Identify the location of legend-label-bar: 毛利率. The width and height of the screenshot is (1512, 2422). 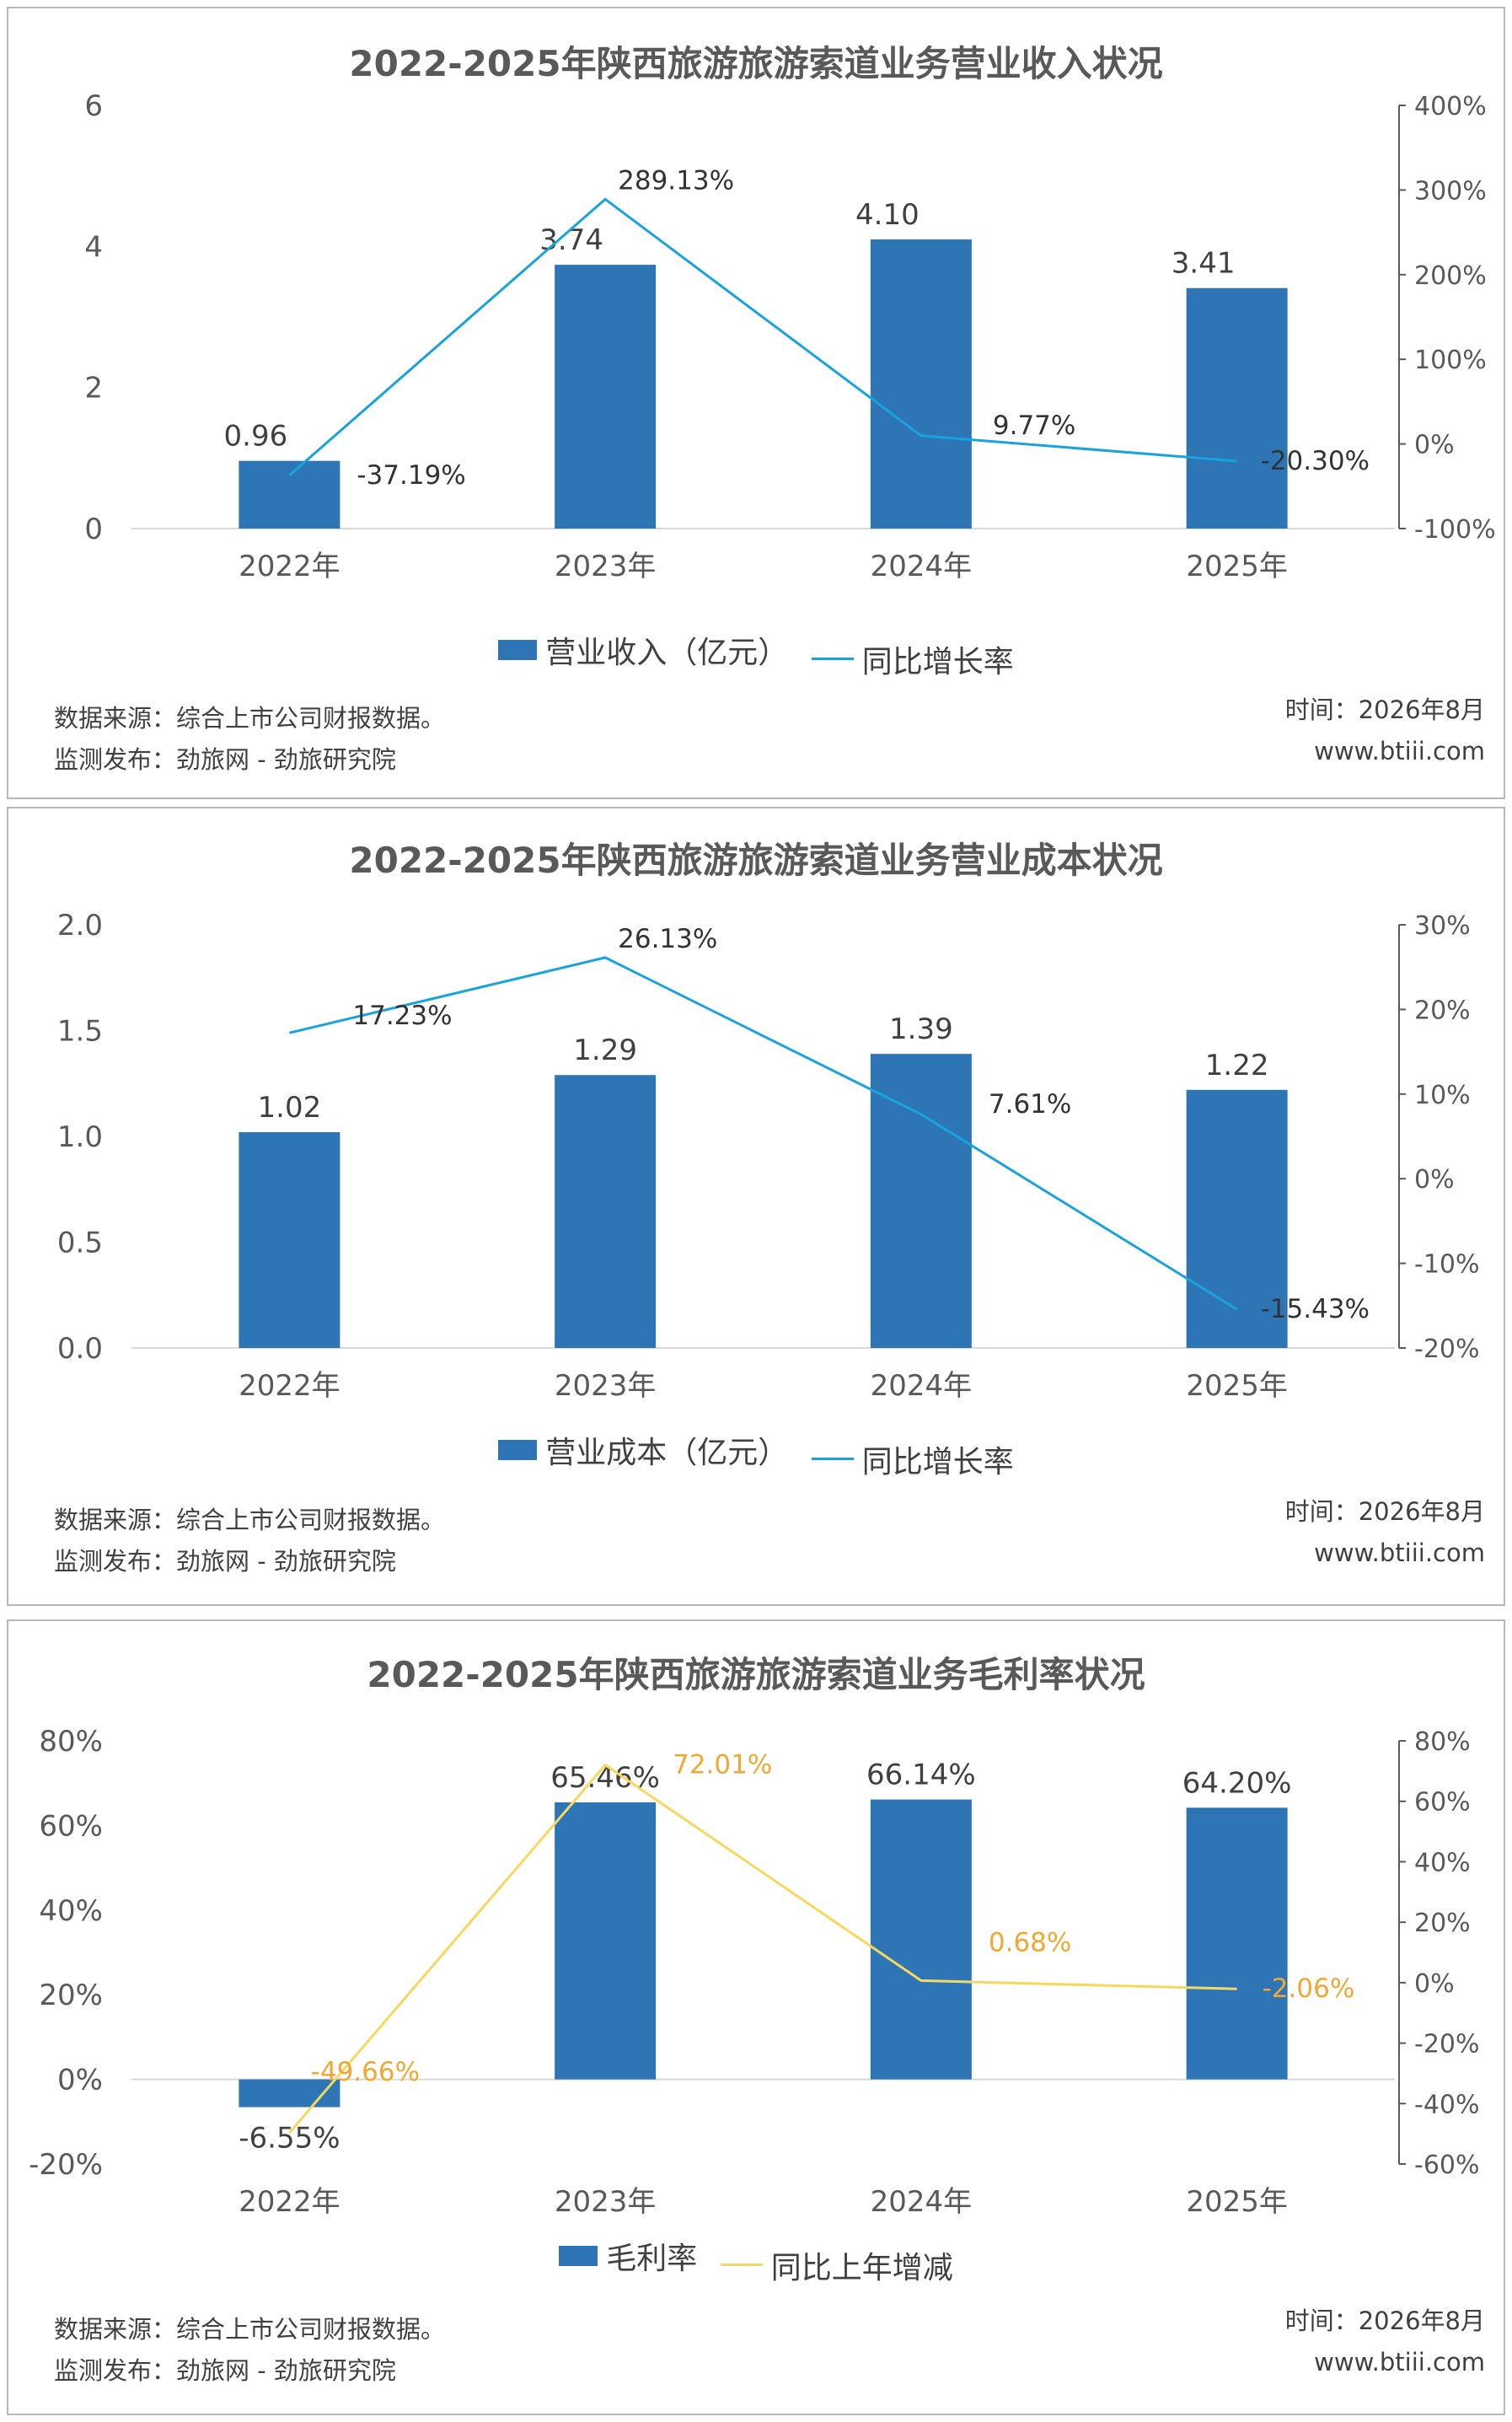
(652, 2259).